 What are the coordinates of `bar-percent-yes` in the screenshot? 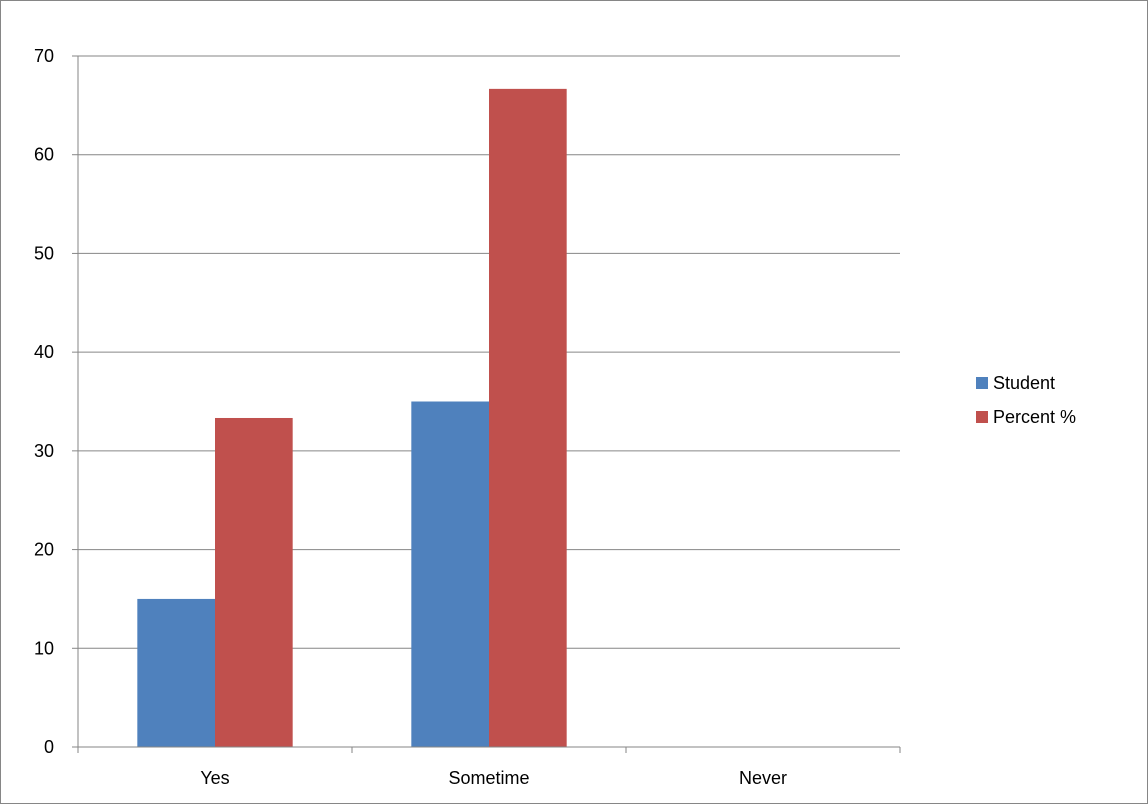 It's located at (254, 582).